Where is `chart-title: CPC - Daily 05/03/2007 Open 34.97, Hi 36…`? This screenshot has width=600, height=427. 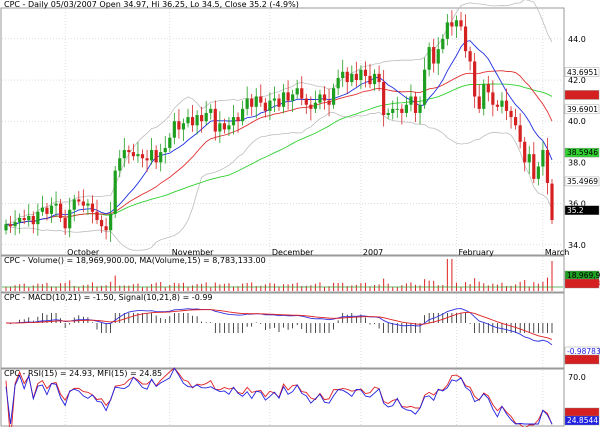 chart-title: CPC - Daily 05/03/2007 Open 34.97, Hi 36… is located at coordinates (151, 4).